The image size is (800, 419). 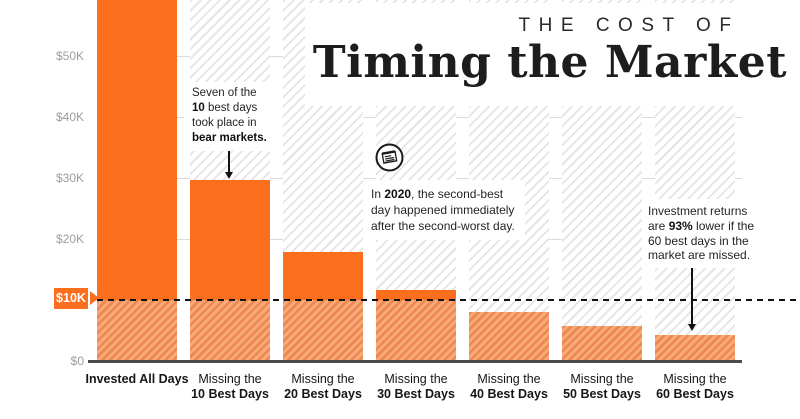 I want to click on x-label-0: Invested All Days, so click(x=137, y=379).